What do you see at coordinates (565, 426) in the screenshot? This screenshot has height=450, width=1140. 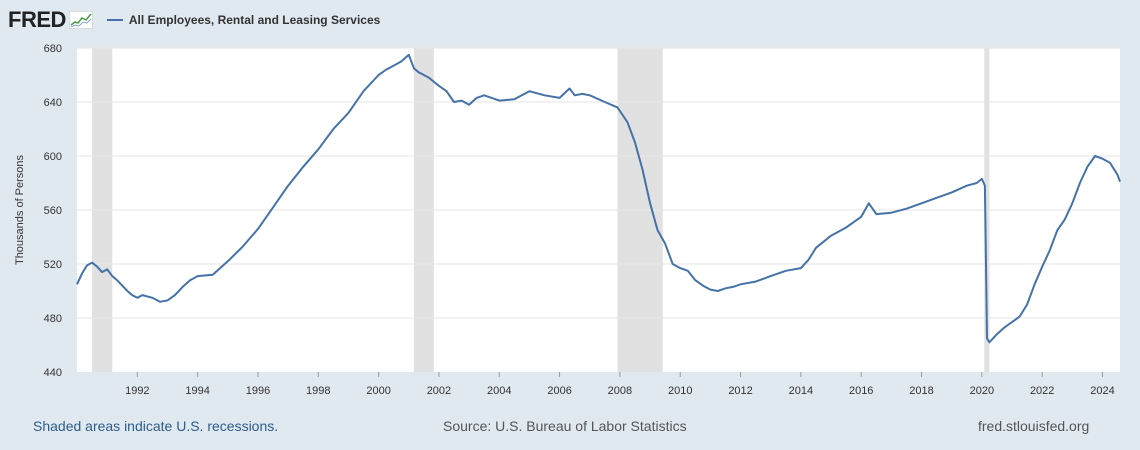 I see `source-note: Source: U.S. Bureau of Labor Statistics` at bounding box center [565, 426].